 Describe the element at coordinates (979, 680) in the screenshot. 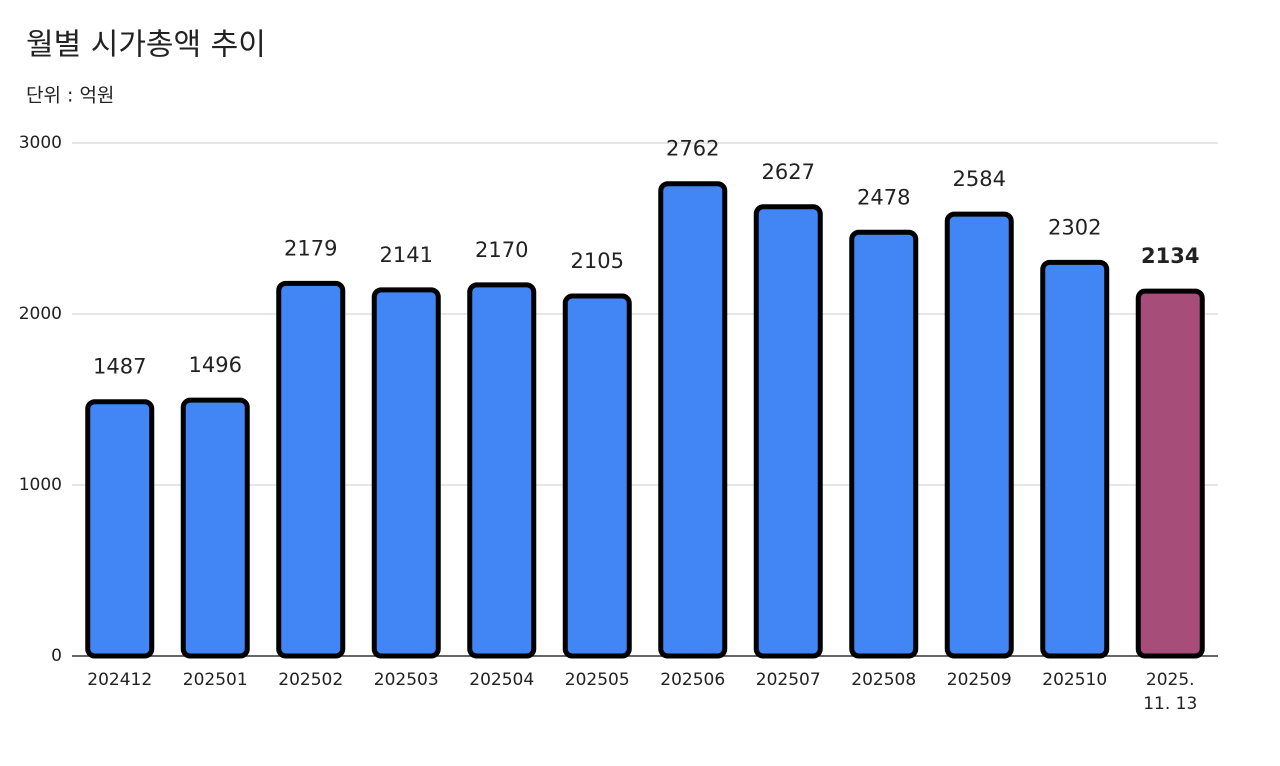

I see `x-tick-label: 202509` at that location.